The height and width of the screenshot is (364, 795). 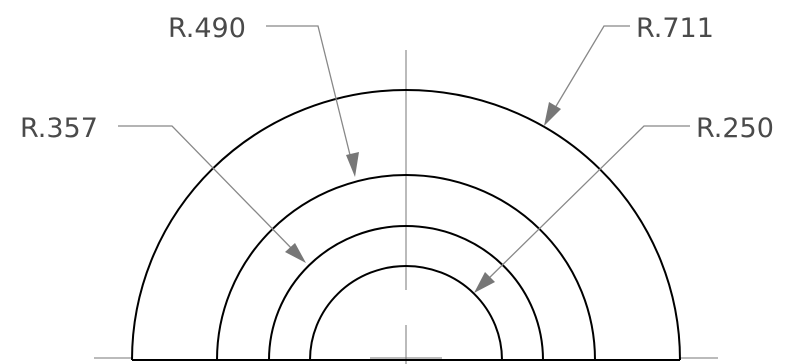 What do you see at coordinates (352, 164) in the screenshot?
I see `arrowhead-r490` at bounding box center [352, 164].